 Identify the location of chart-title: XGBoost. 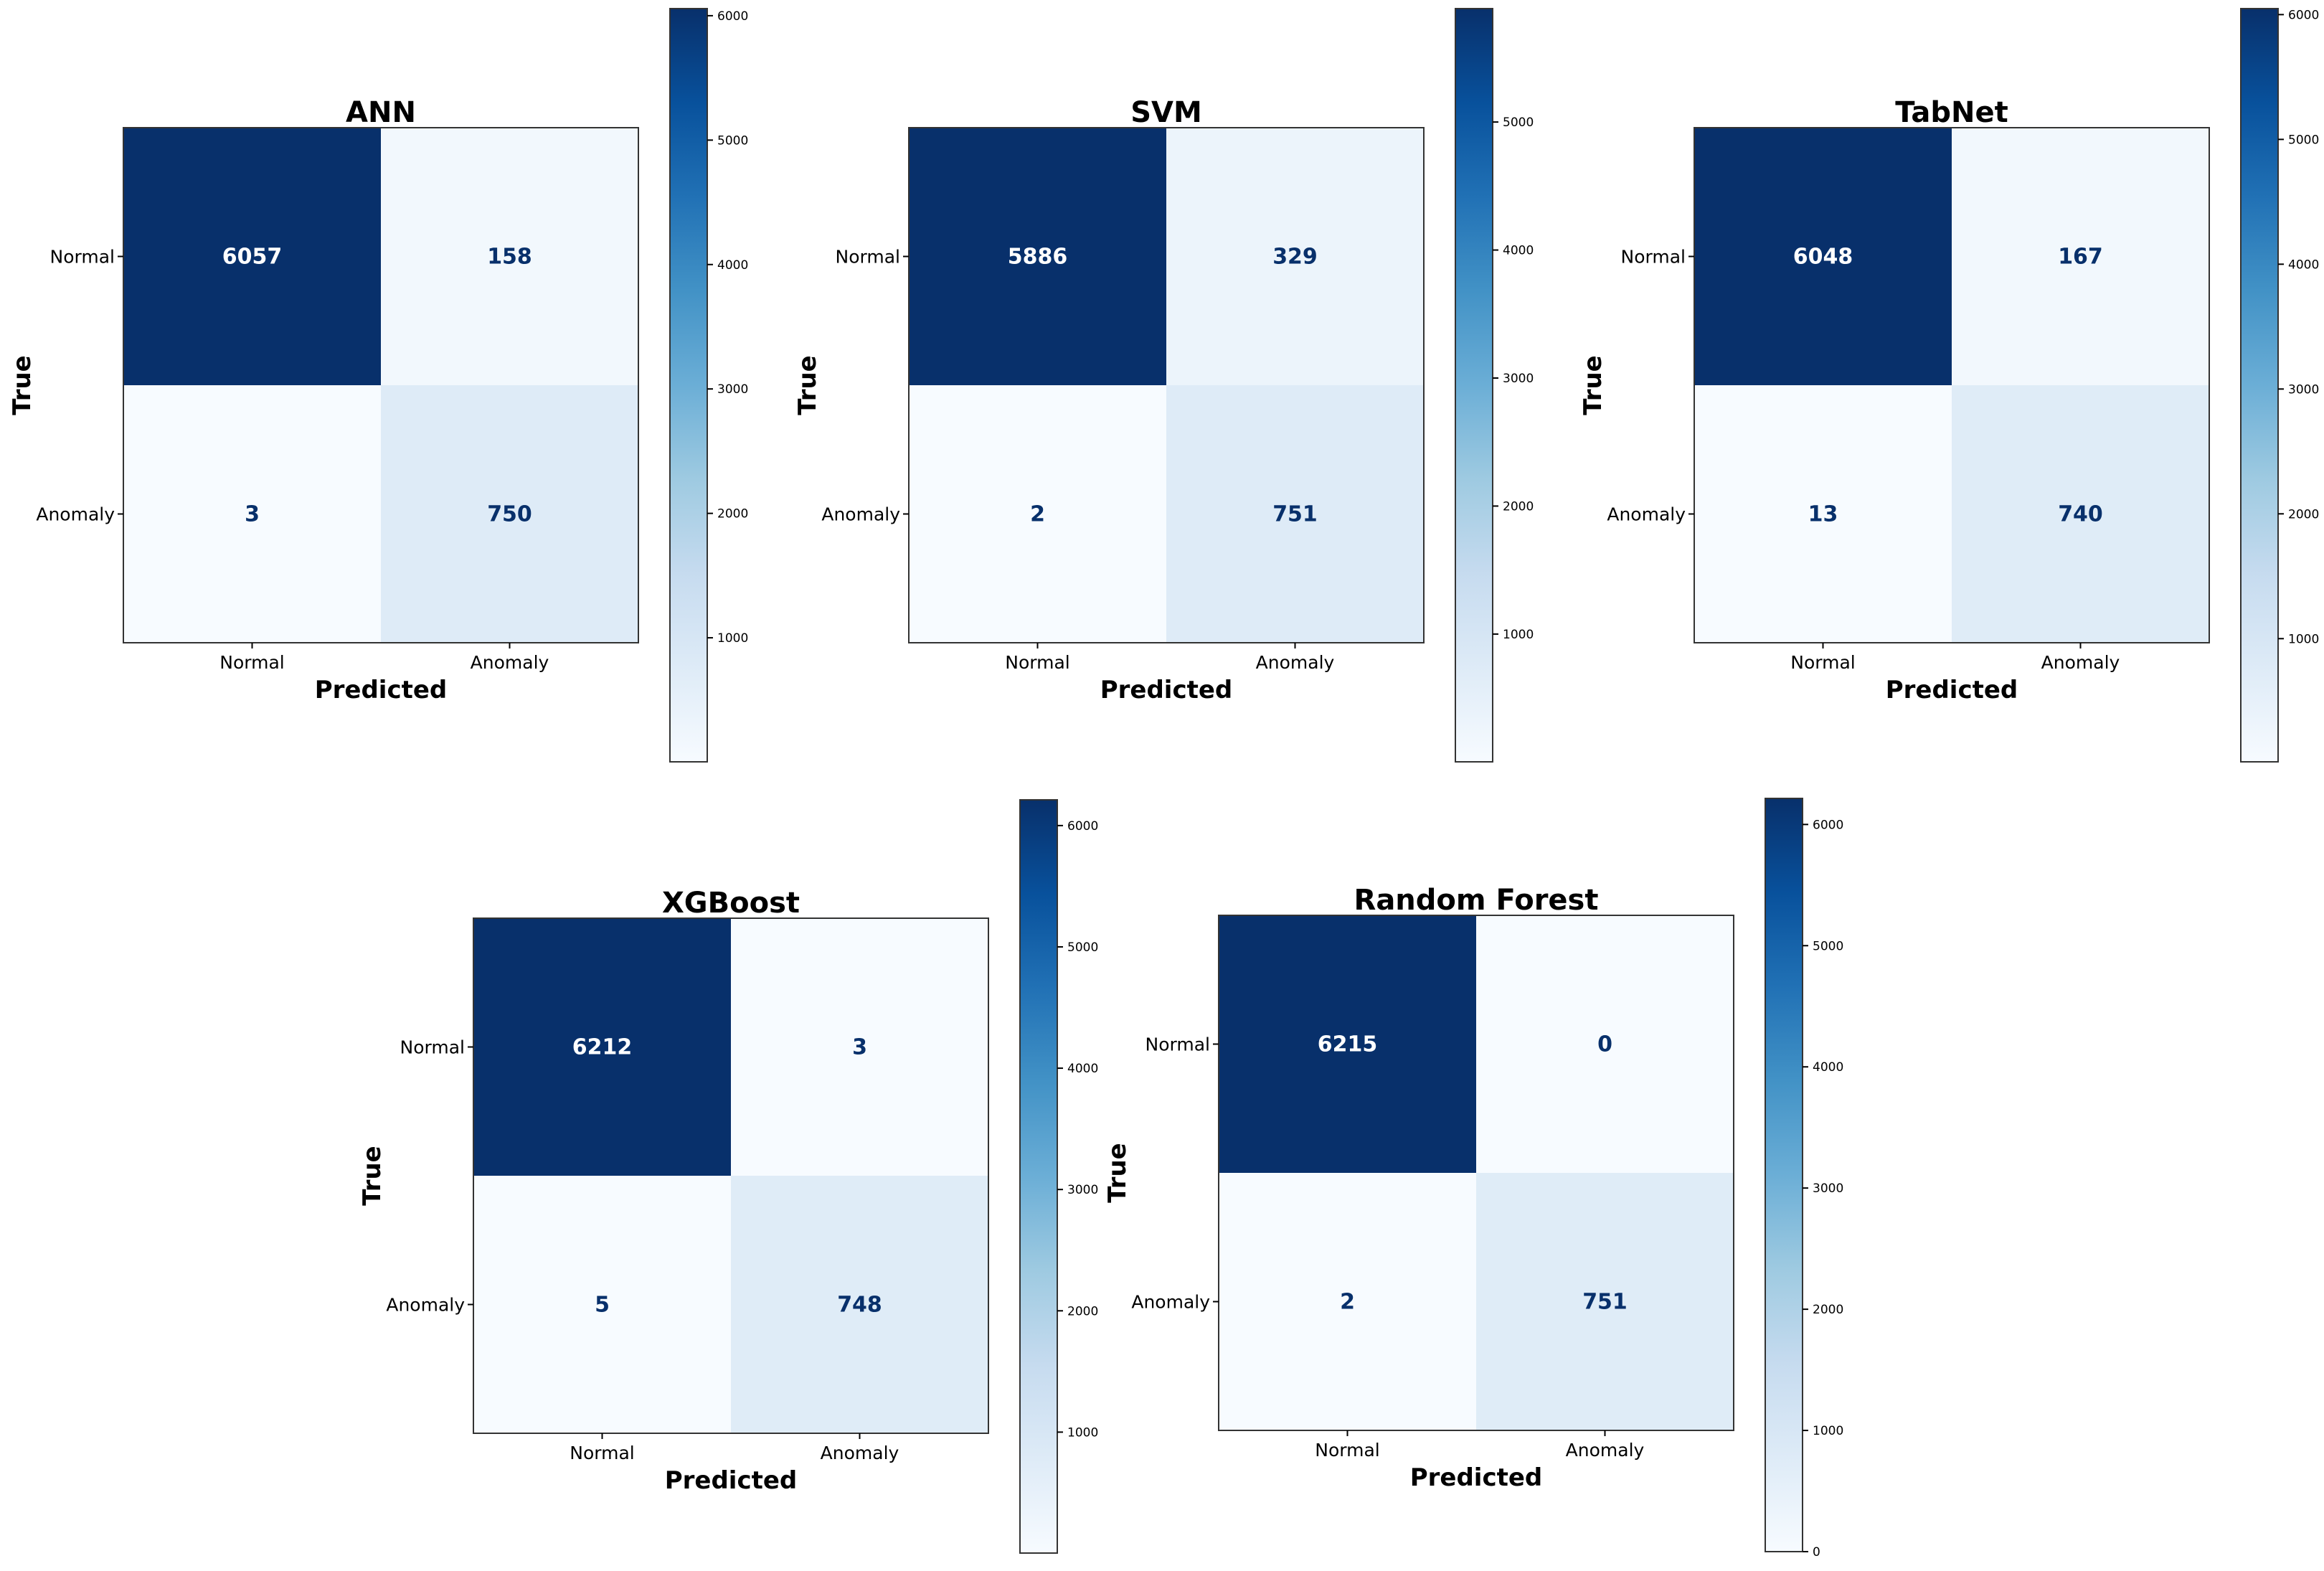
(731, 904).